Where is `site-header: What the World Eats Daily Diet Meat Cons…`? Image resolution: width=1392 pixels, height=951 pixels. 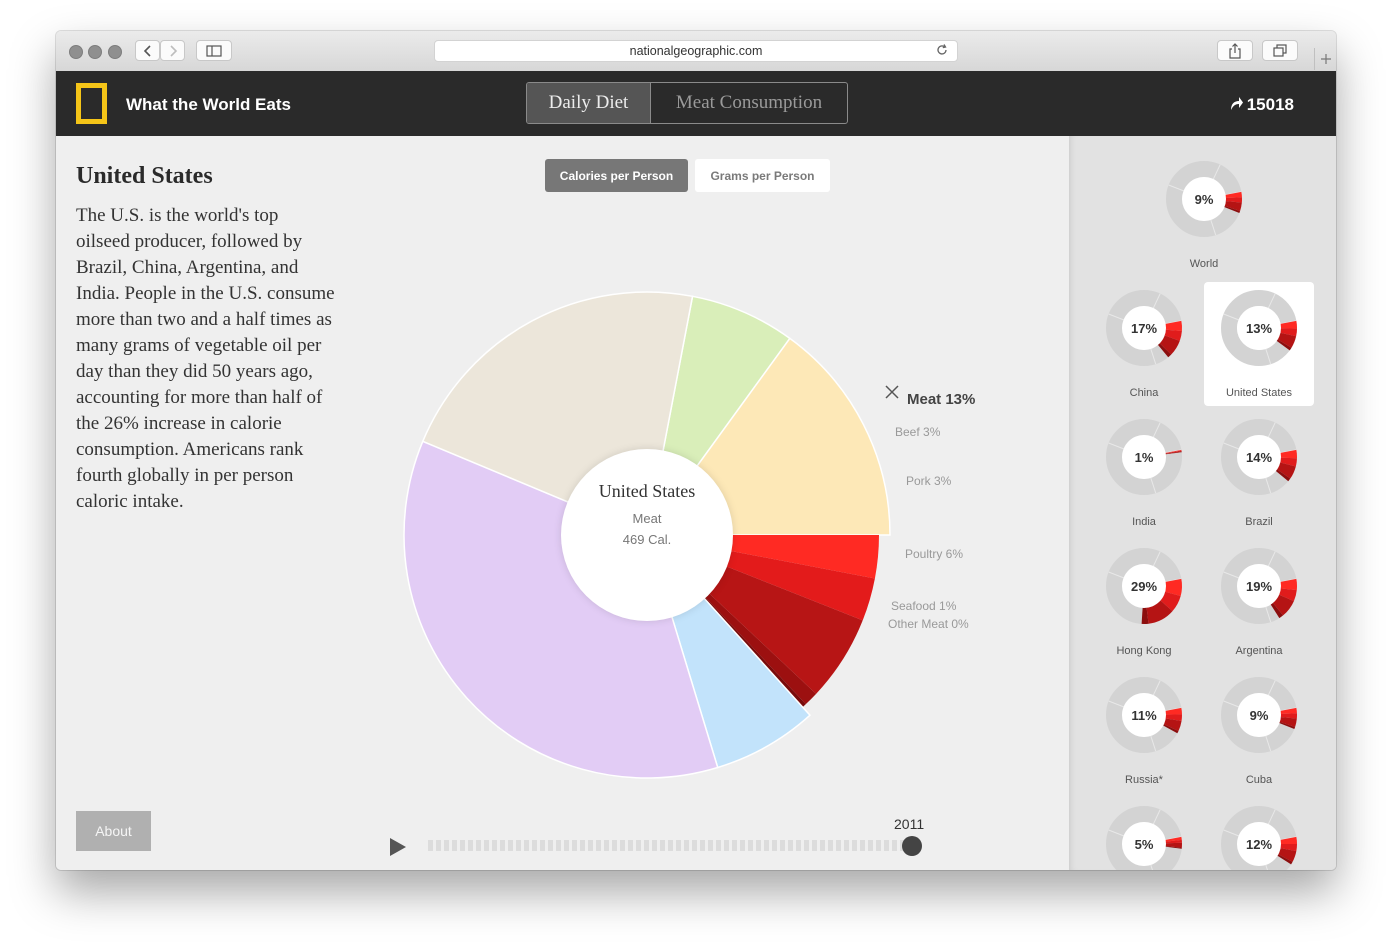
site-header: What the World Eats Daily Diet Meat Cons… is located at coordinates (696, 103).